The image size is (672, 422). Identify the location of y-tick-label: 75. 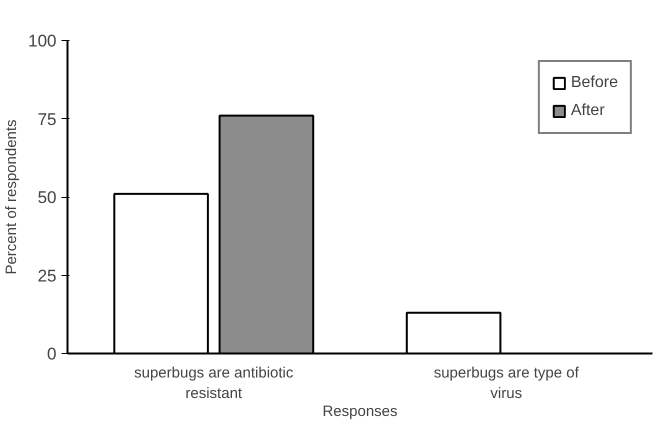
(47, 119).